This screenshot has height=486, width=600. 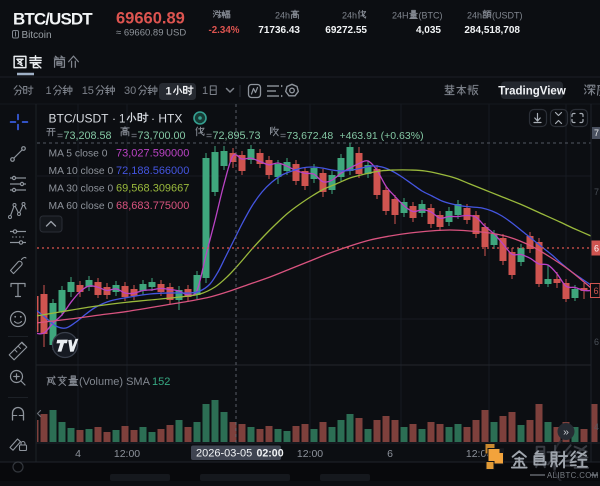 What do you see at coordinates (88, 91) in the screenshot?
I see `svg-text: 15` at bounding box center [88, 91].